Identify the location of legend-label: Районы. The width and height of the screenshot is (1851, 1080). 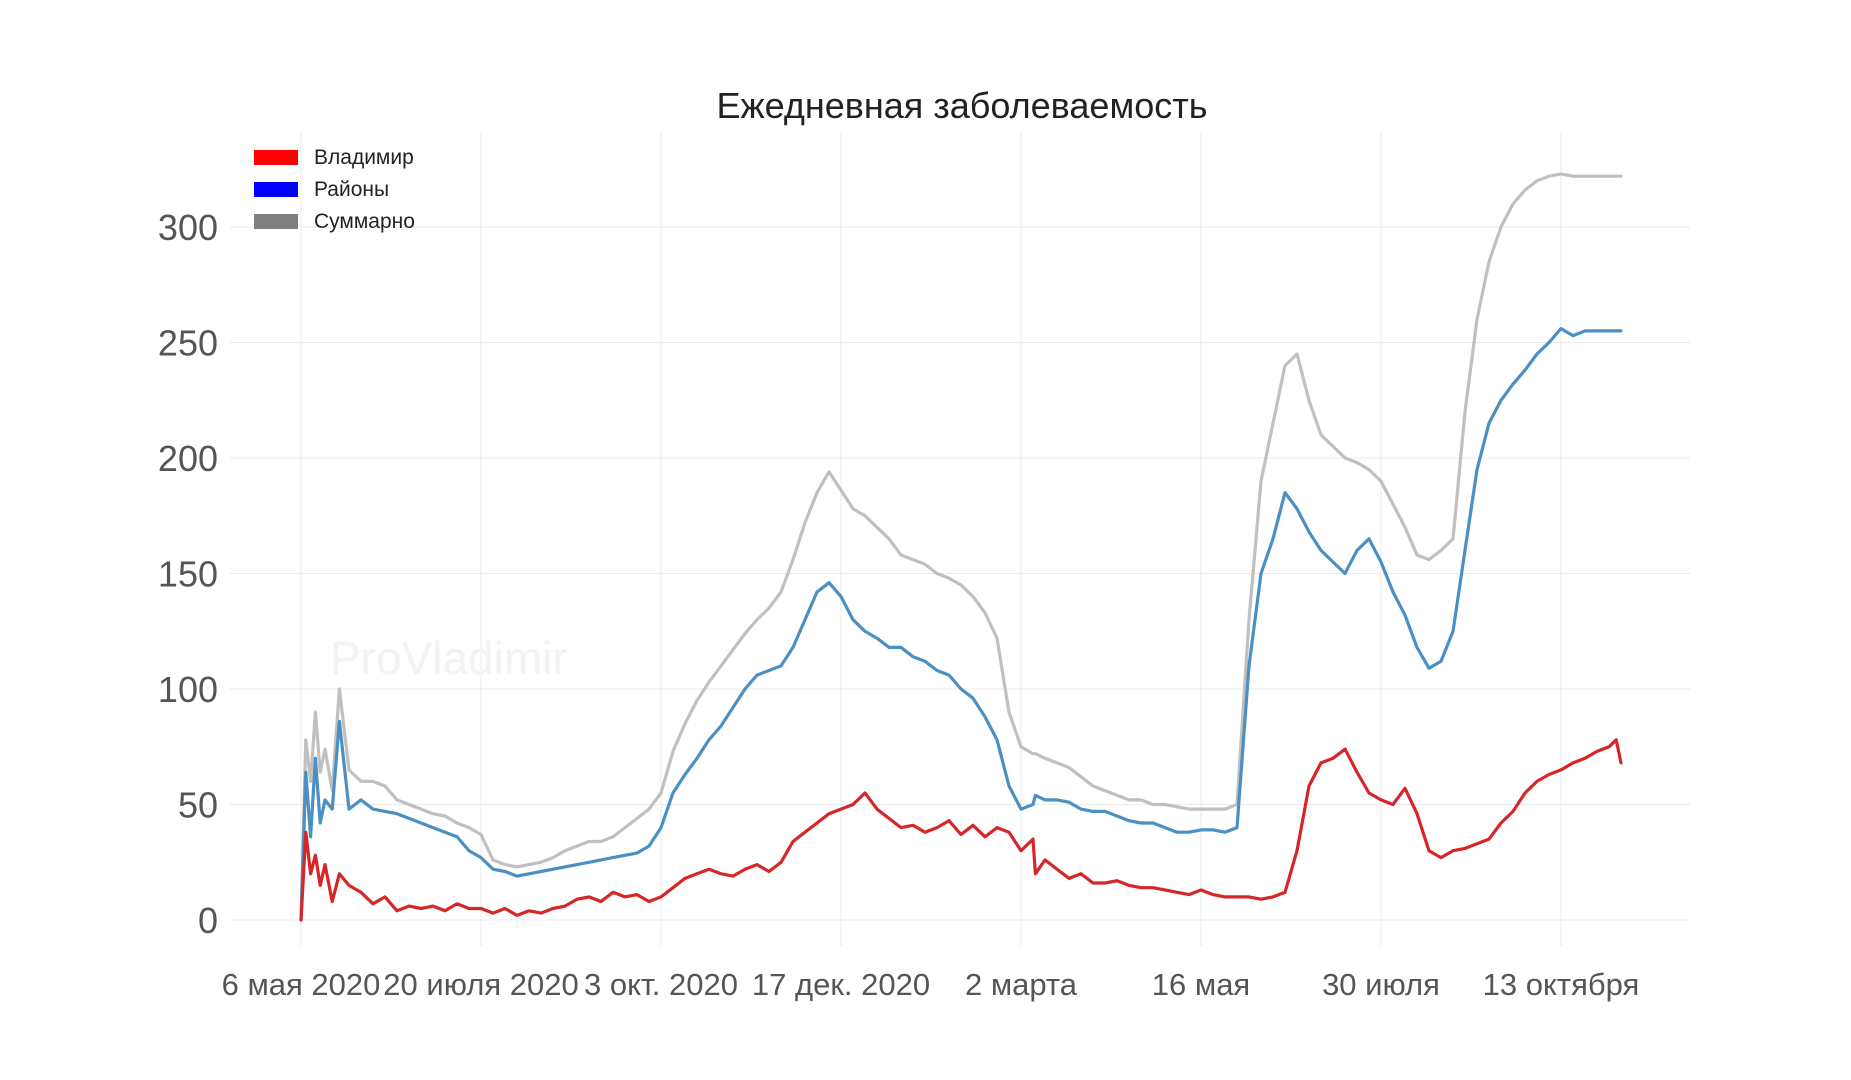
(351, 189).